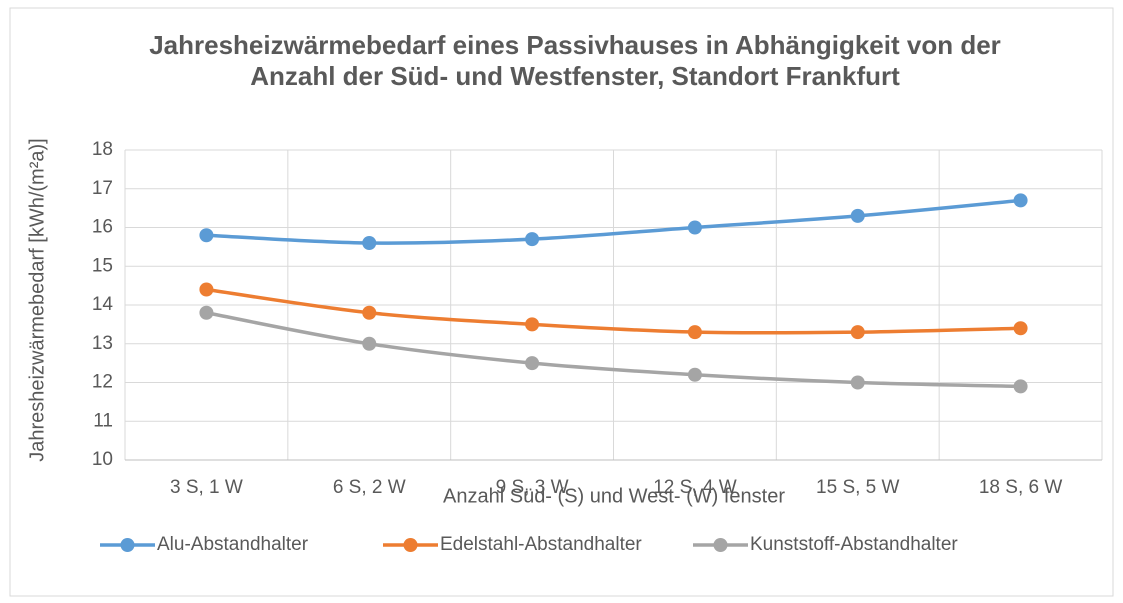 Image resolution: width=1123 pixels, height=603 pixels. Describe the element at coordinates (103, 304) in the screenshot. I see `y-tick-label: 14` at that location.